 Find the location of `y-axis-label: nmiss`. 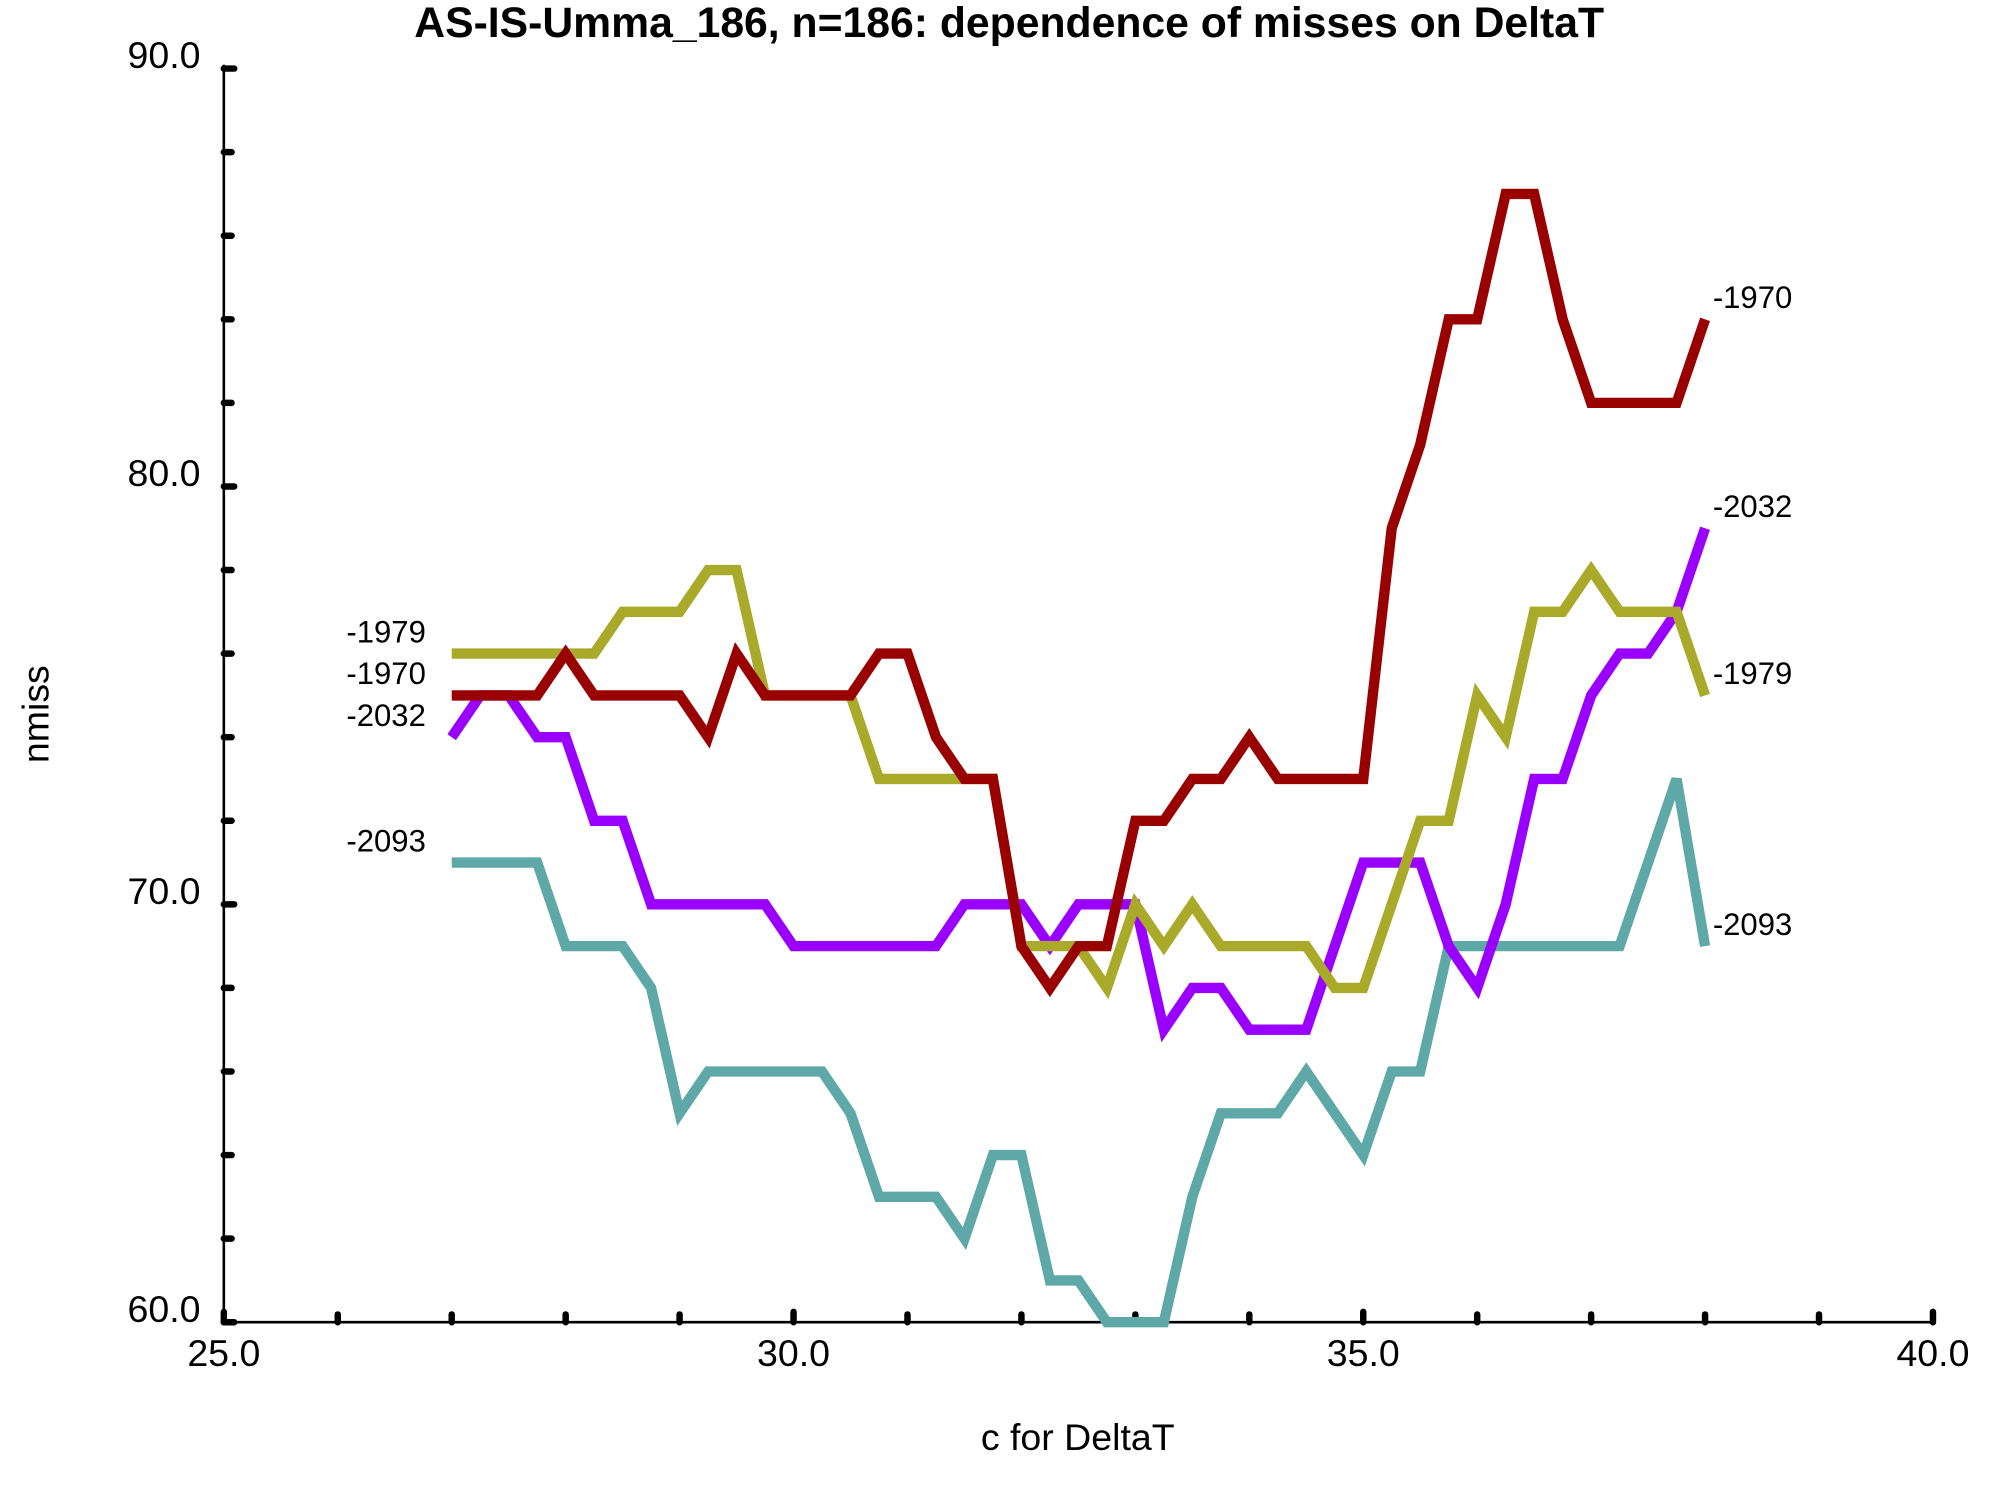

y-axis-label: nmiss is located at coordinates (36, 714).